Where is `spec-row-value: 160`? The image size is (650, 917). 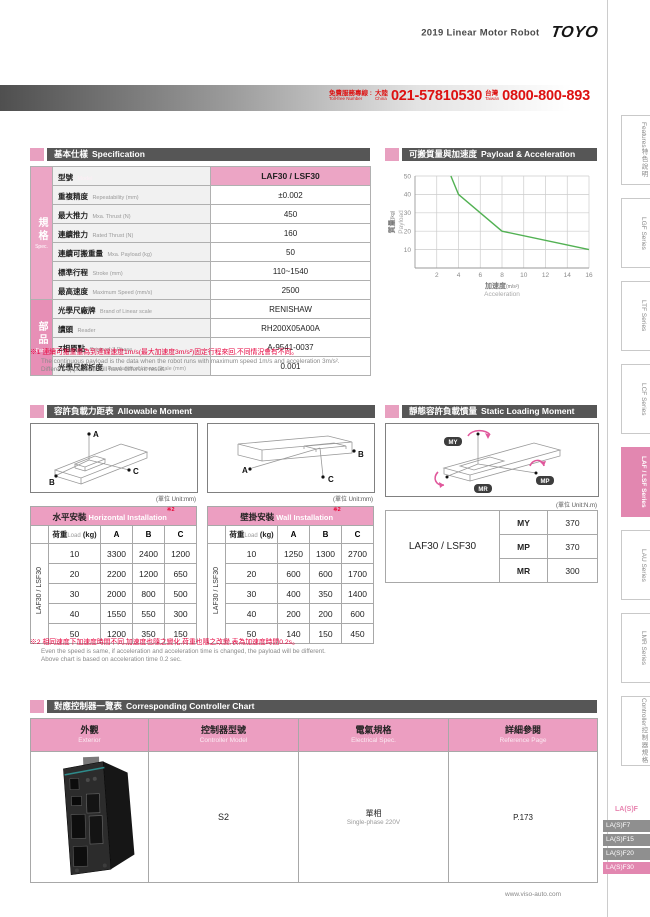 spec-row-value: 160 is located at coordinates (290, 233).